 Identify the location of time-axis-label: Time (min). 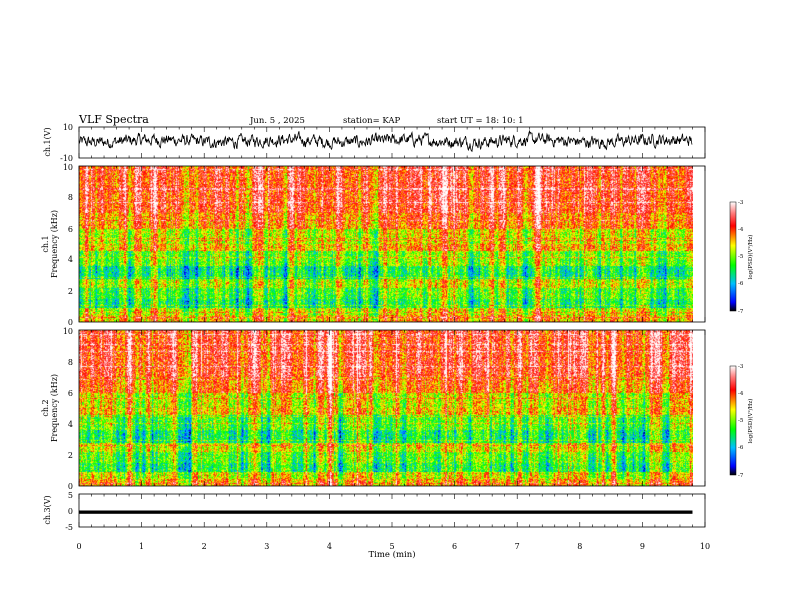
(391, 554).